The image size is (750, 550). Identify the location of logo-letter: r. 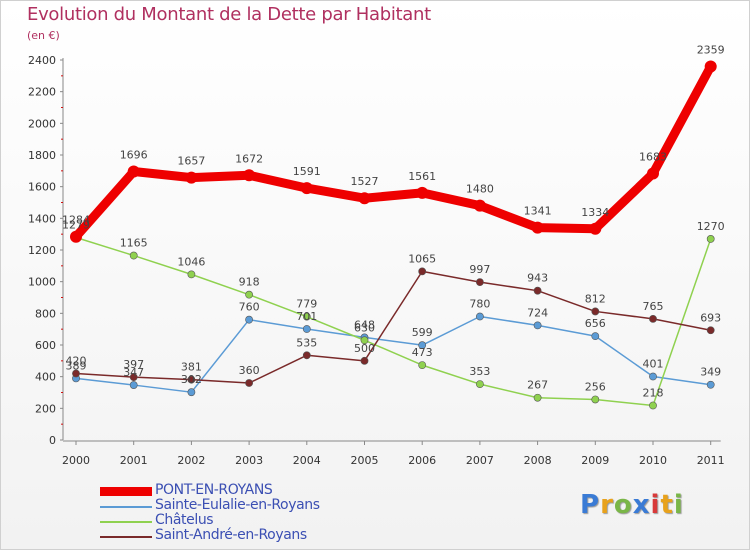
(607, 505).